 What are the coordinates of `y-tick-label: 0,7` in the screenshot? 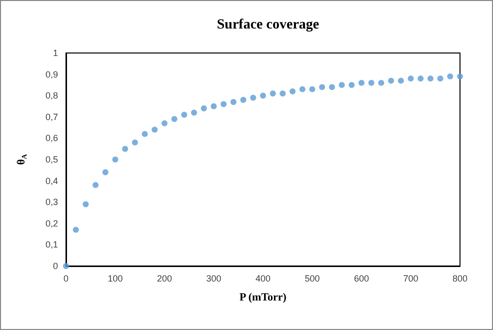 It's located at (51, 117).